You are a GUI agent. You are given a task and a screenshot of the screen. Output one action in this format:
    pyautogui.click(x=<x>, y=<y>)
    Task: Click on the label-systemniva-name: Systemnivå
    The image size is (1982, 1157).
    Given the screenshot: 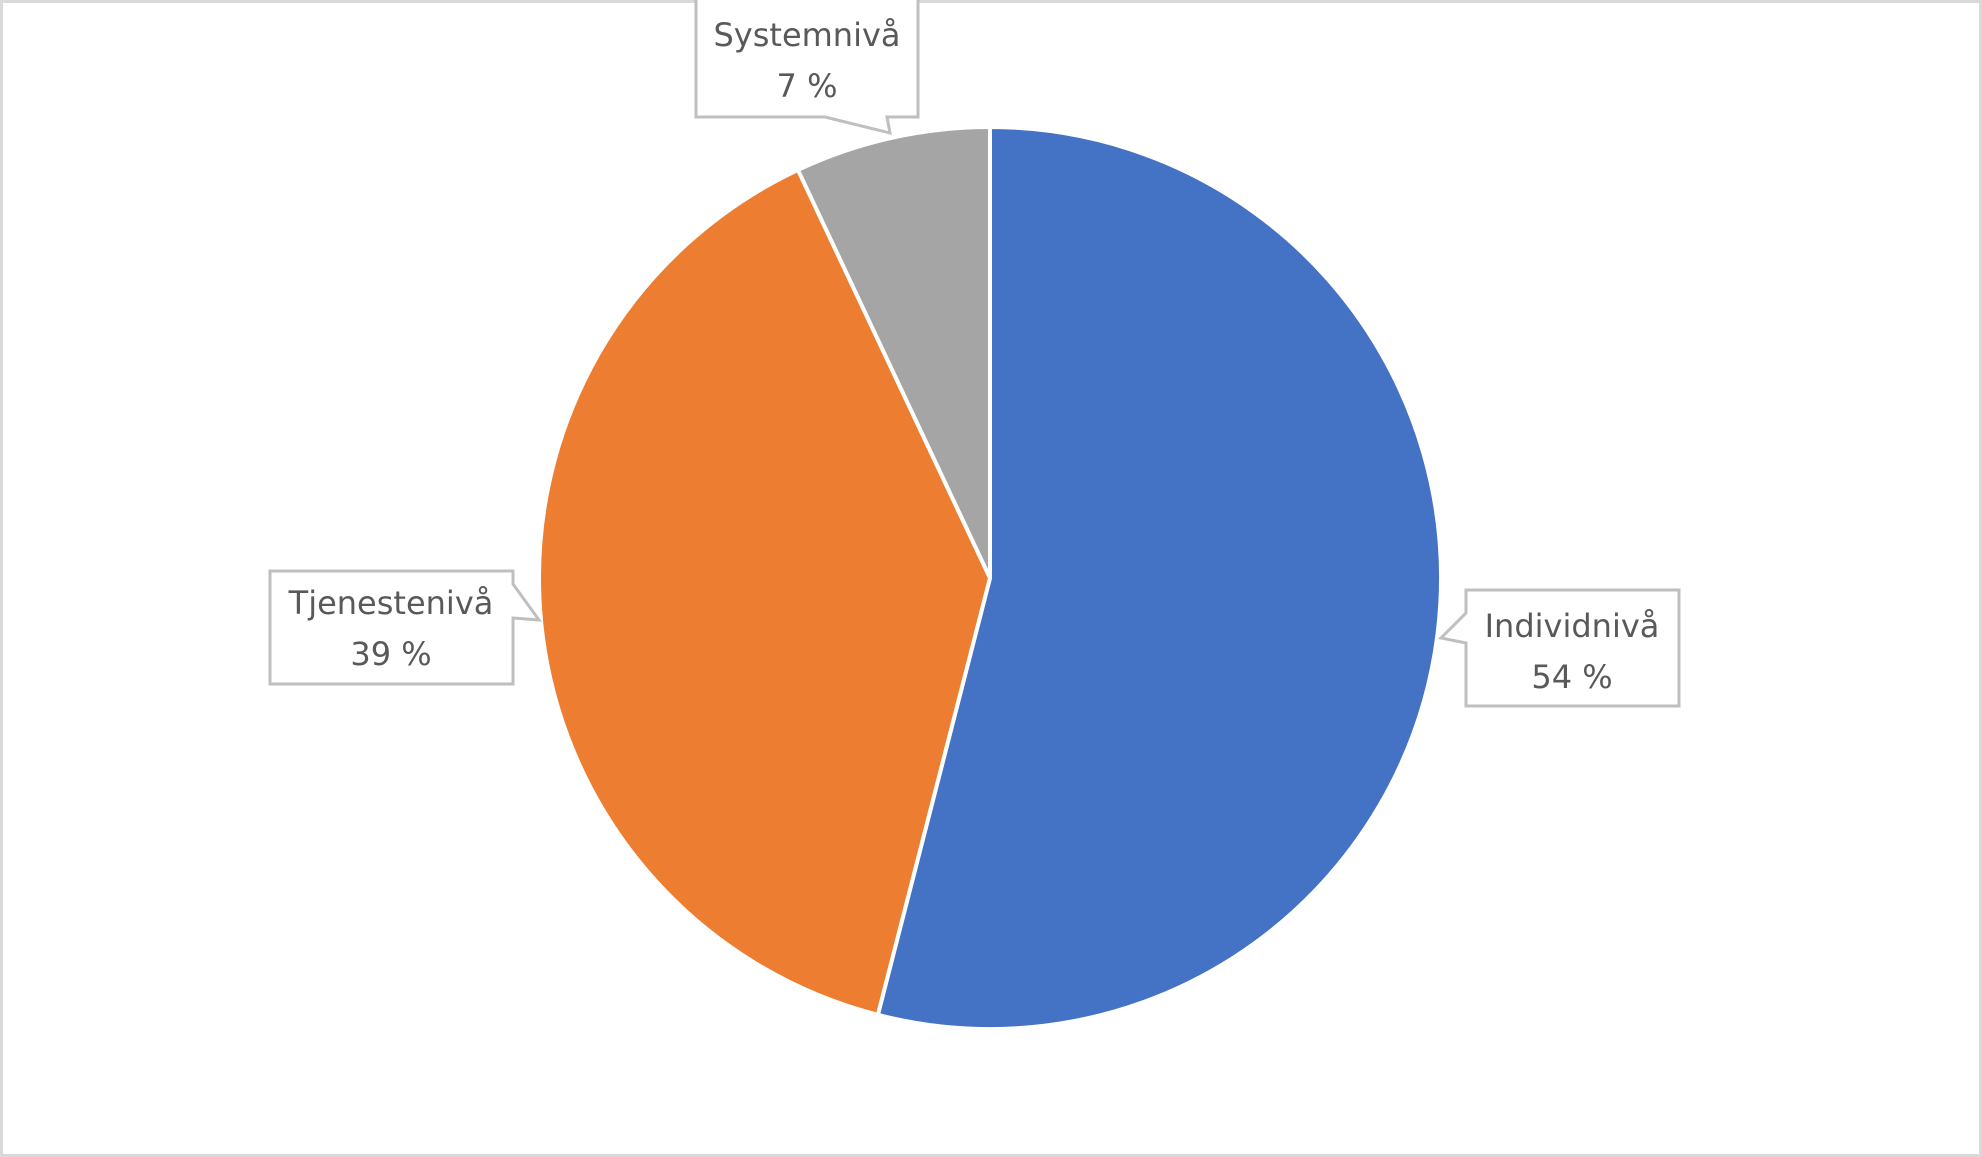 What is the action you would take?
    pyautogui.click(x=806, y=35)
    